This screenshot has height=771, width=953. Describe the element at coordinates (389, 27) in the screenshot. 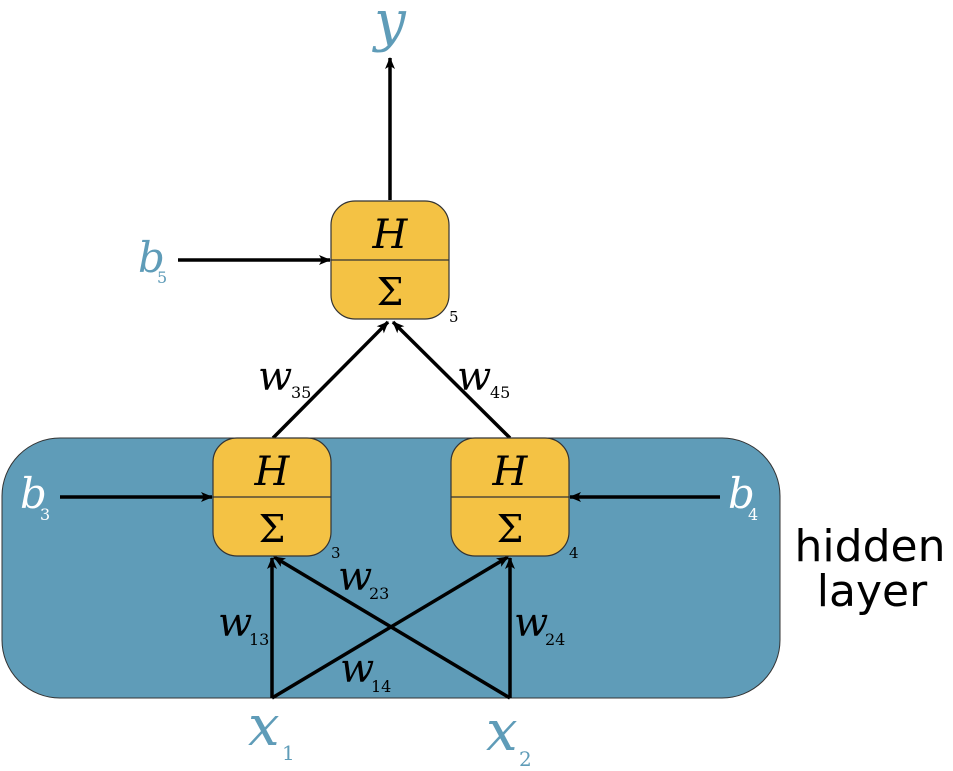

I see `output-y-label: y` at that location.